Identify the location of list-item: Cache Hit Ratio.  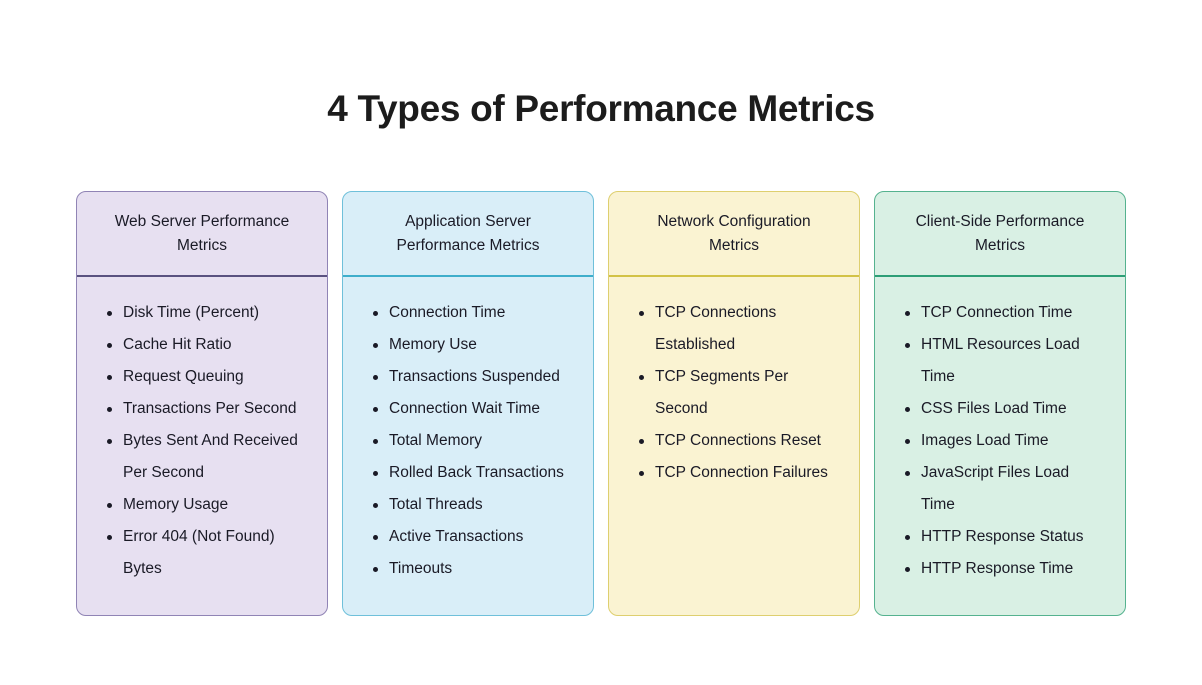
(202, 345).